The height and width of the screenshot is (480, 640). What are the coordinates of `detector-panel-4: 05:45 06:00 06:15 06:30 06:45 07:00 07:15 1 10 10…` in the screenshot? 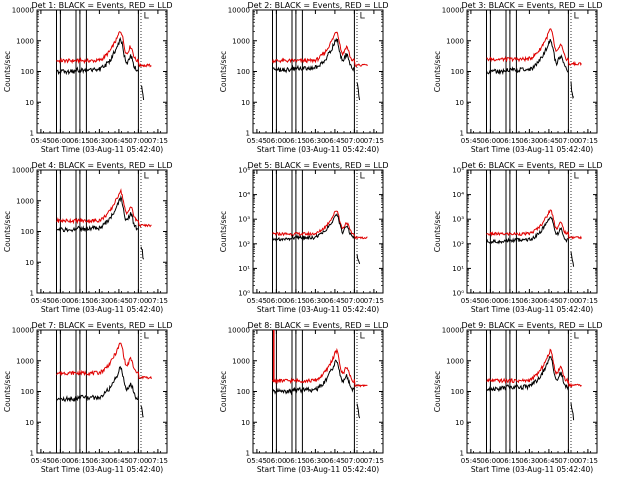 It's located at (87, 237).